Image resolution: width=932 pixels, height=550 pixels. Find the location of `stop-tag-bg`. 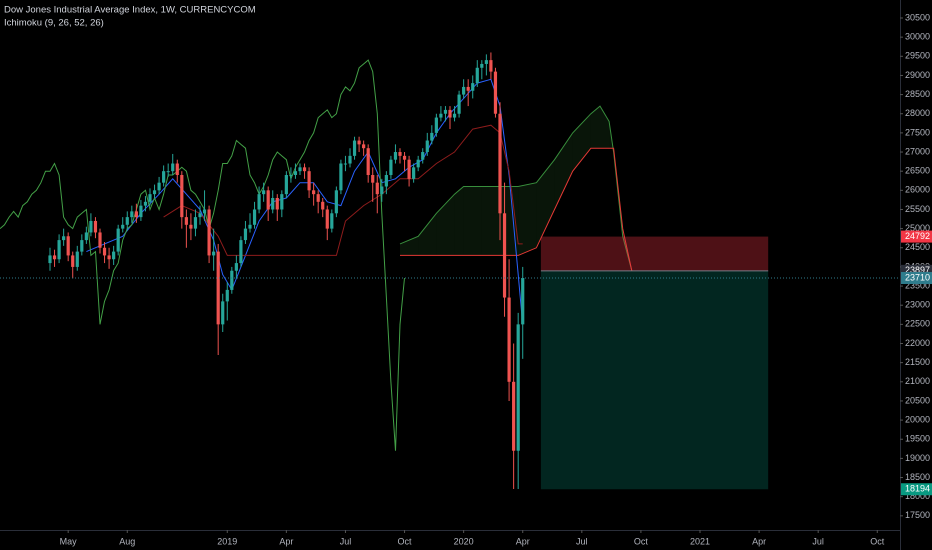

stop-tag-bg is located at coordinates (916, 236).